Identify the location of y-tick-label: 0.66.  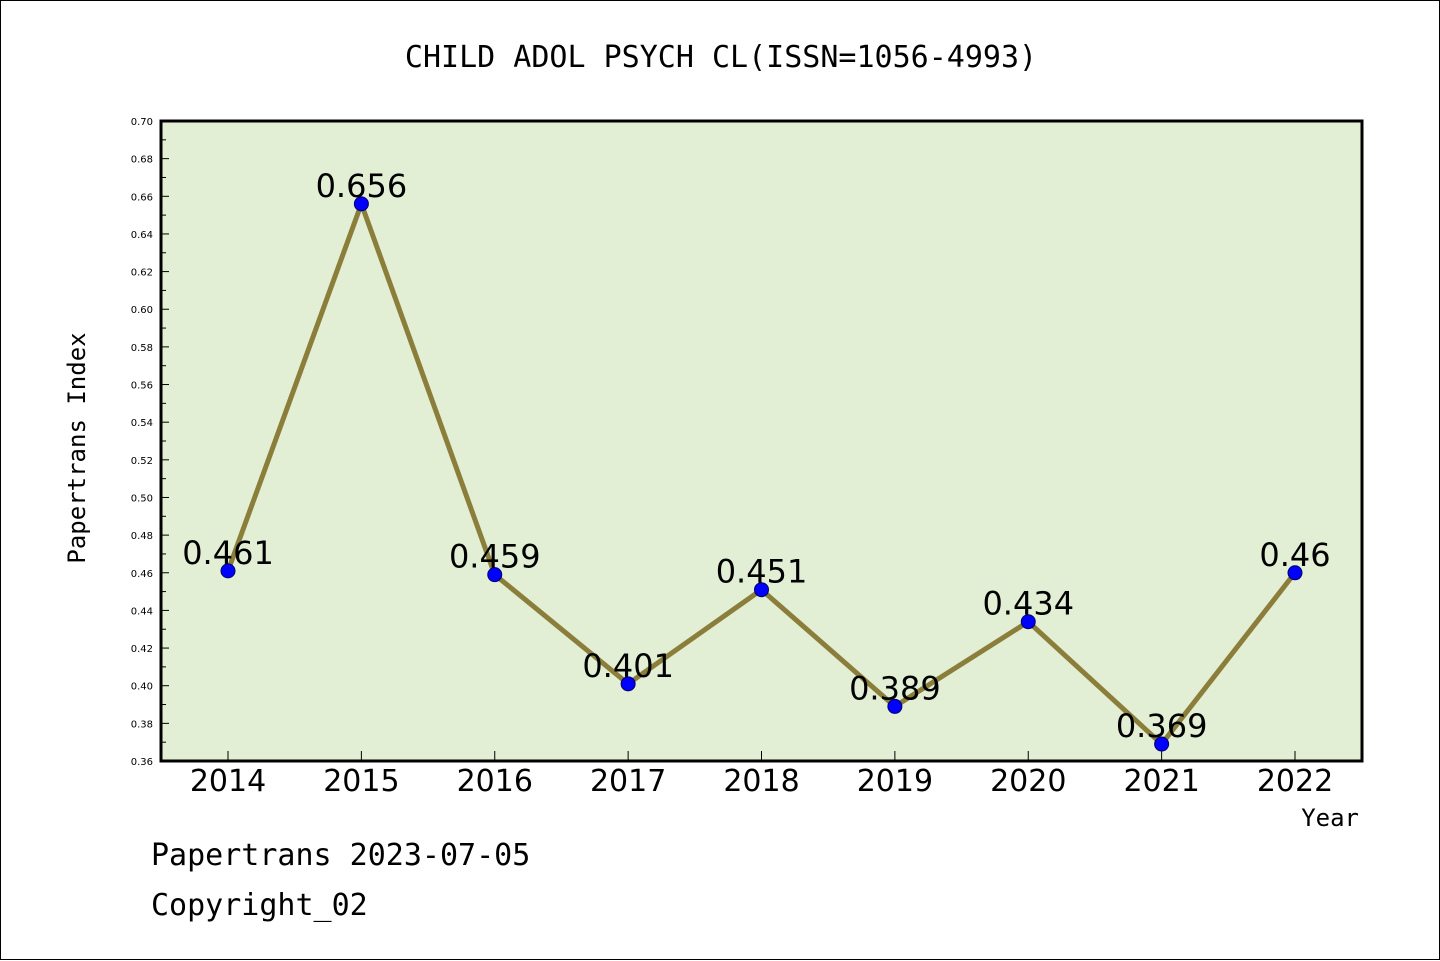
(142, 197).